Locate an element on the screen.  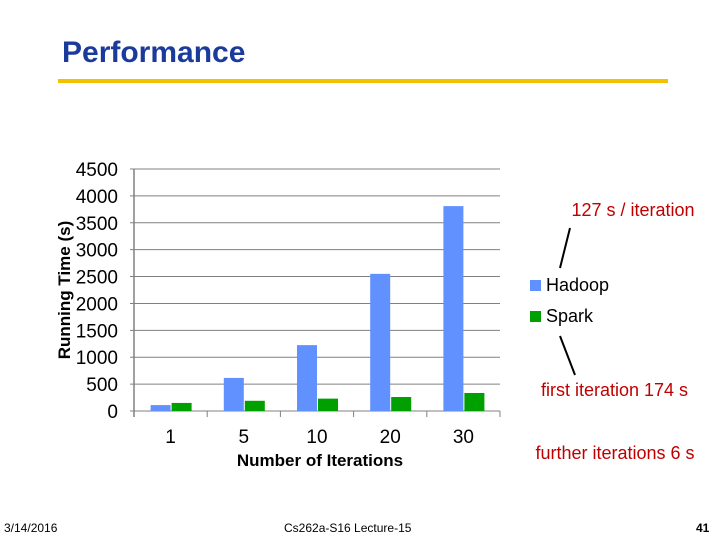
y-tick-label: 0 is located at coordinates (112, 412).